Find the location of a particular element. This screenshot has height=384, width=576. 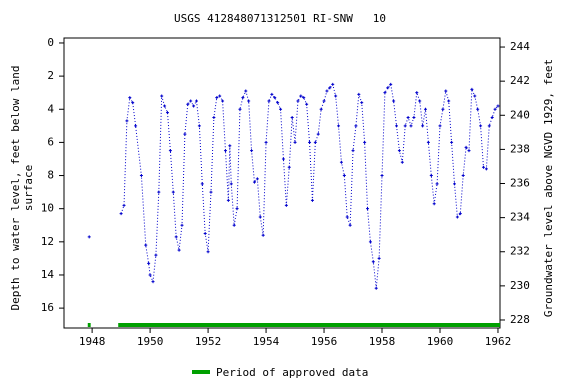

y-axis-label: Depth to water level, feet below land is located at coordinates (15, 187).